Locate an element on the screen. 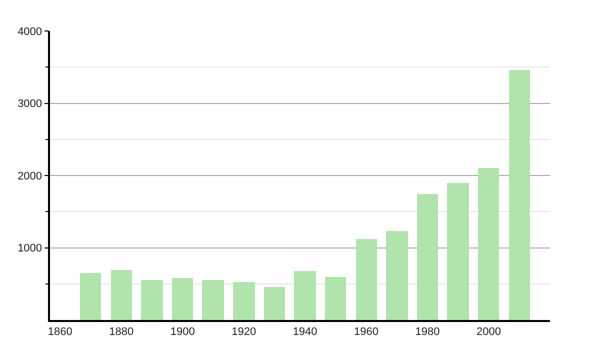  x-tick-label: 2000 is located at coordinates (488, 332).